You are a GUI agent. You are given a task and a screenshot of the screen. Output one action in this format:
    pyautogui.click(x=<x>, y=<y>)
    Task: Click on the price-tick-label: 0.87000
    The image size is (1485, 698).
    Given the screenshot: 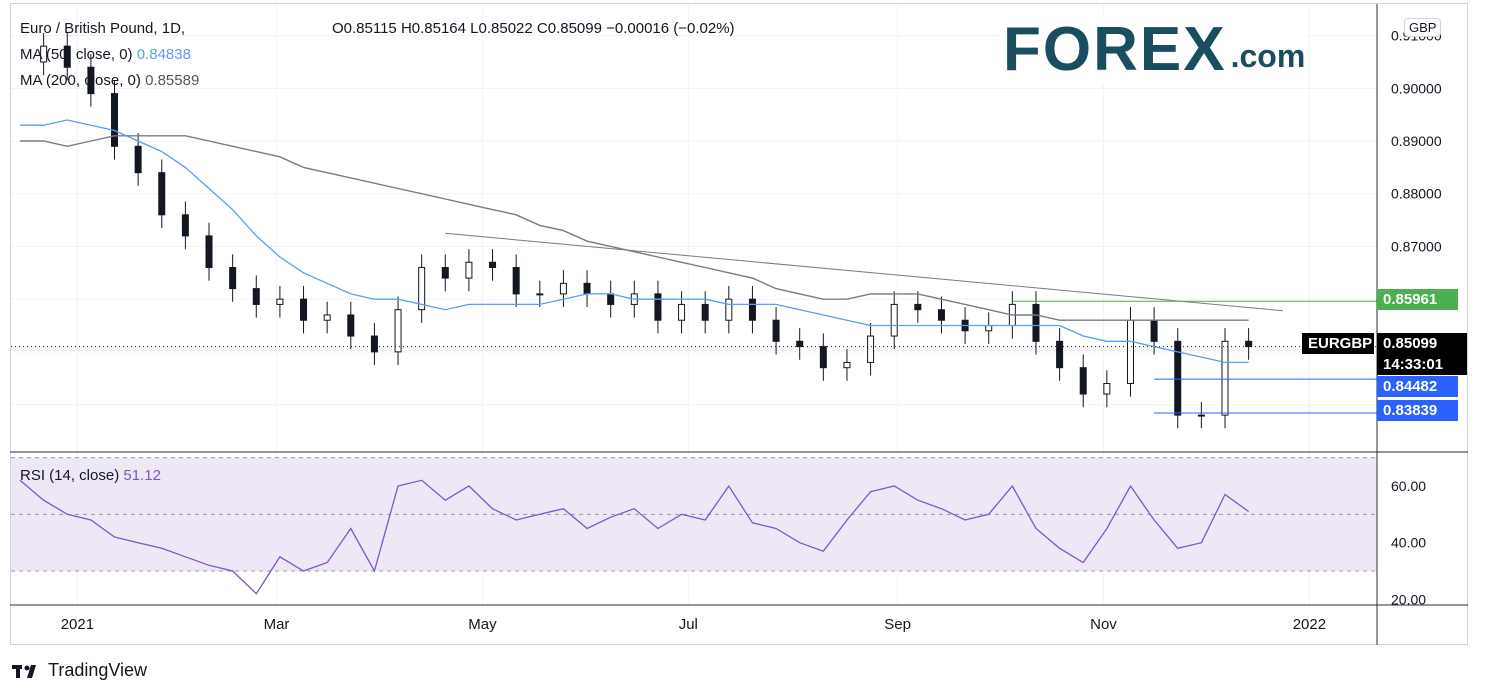 What is the action you would take?
    pyautogui.click(x=1416, y=246)
    